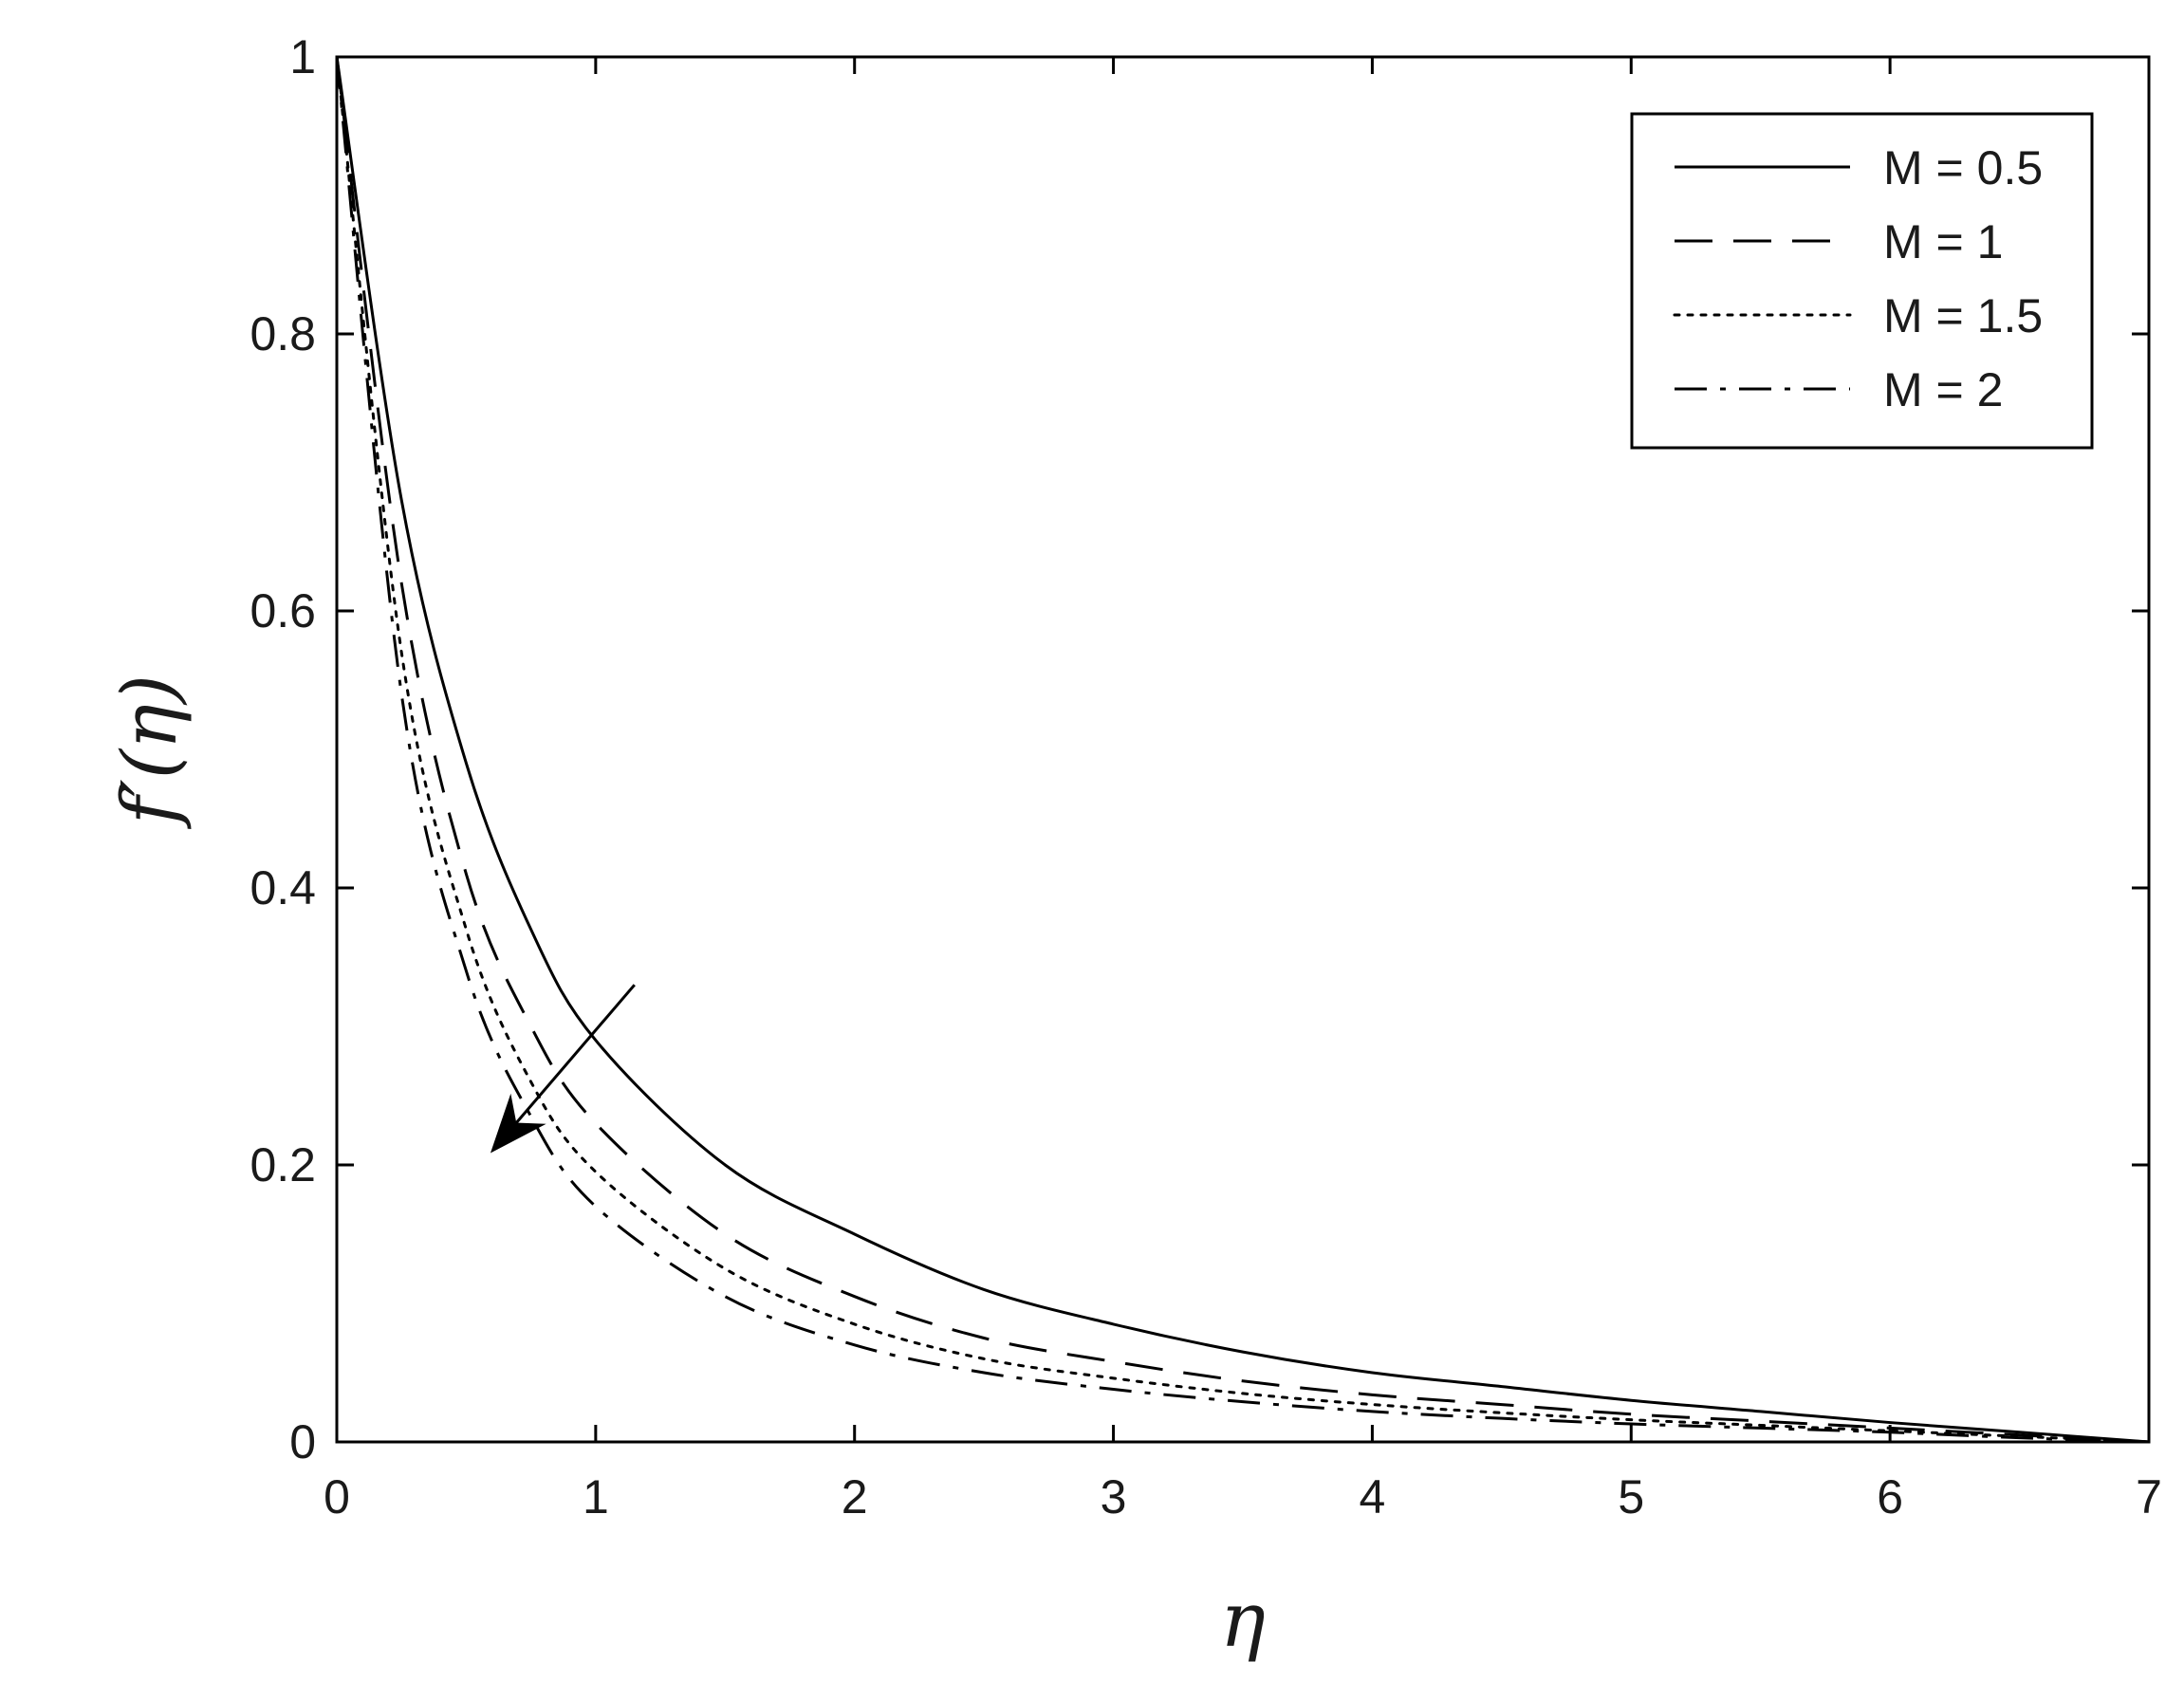 The image size is (2184, 1699). What do you see at coordinates (2149, 1497) in the screenshot?
I see `x-tick-label: 7` at bounding box center [2149, 1497].